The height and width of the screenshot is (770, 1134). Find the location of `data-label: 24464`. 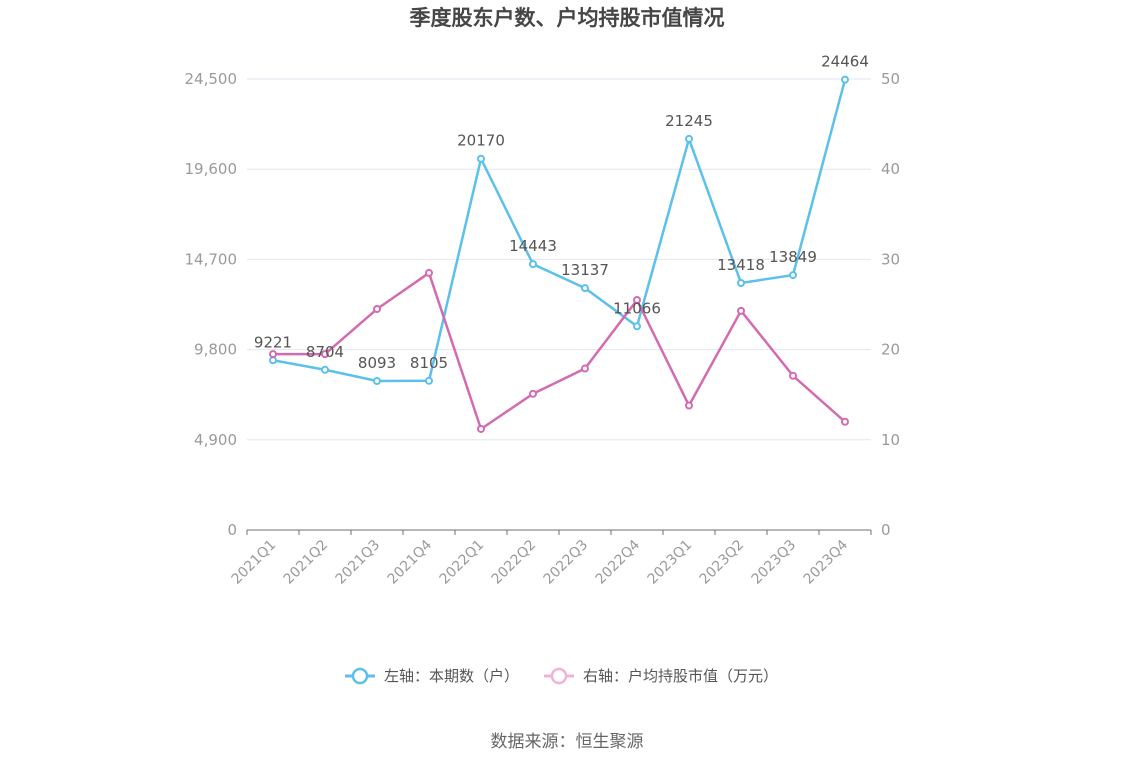

data-label: 24464 is located at coordinates (845, 62).